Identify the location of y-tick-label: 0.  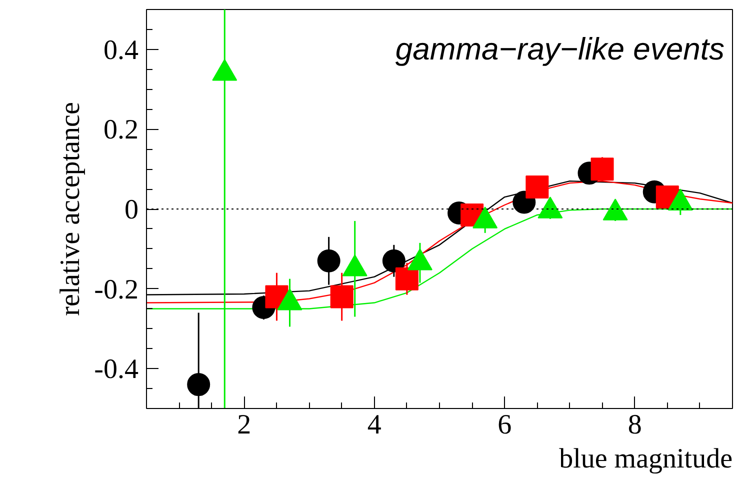
(131, 210).